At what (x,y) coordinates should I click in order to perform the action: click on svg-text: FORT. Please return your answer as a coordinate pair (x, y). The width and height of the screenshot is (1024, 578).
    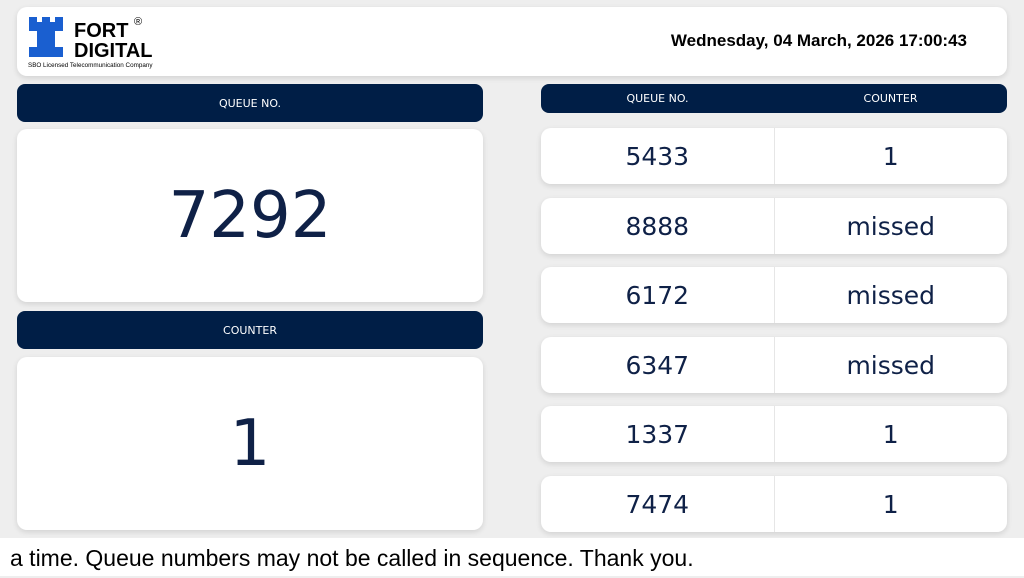
    Looking at the image, I should click on (101, 31).